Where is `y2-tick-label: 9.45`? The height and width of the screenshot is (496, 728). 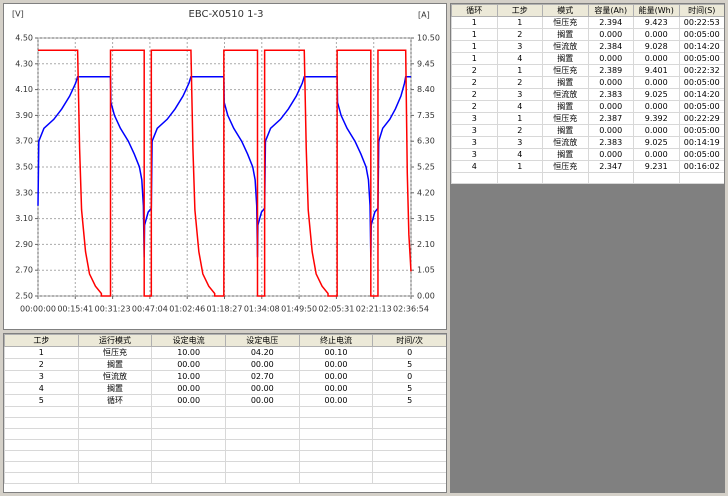 y2-tick-label: 9.45 is located at coordinates (426, 63).